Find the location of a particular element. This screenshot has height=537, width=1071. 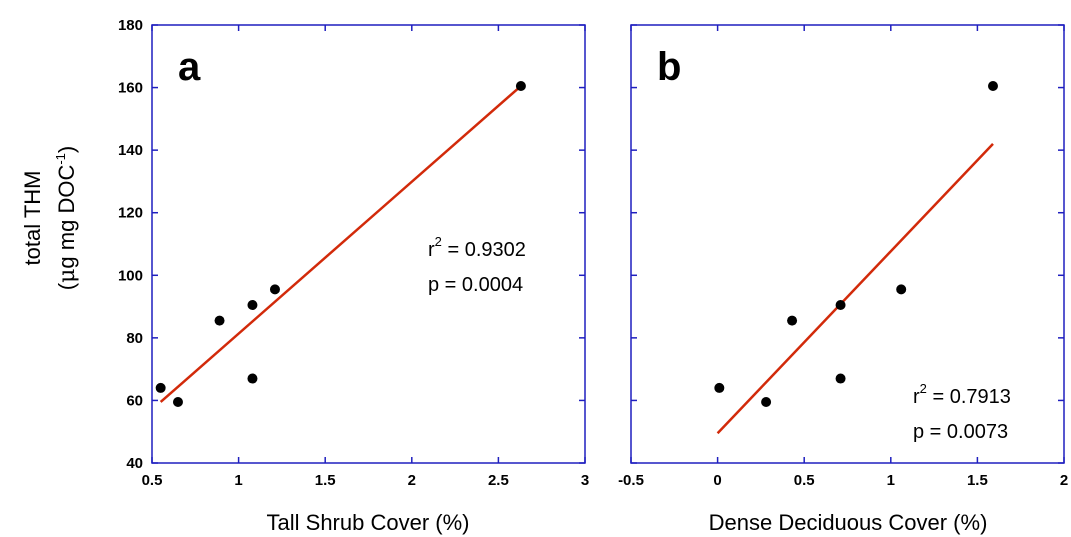

panel-a-y-tick-label: 100 is located at coordinates (130, 275).